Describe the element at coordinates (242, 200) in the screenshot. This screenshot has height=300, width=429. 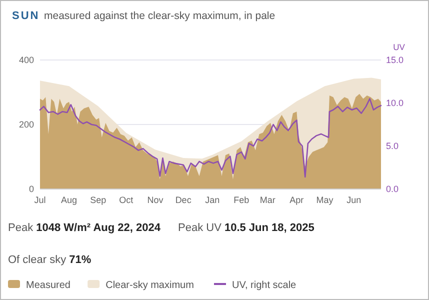
I see `x-tick-label: Feb` at that location.